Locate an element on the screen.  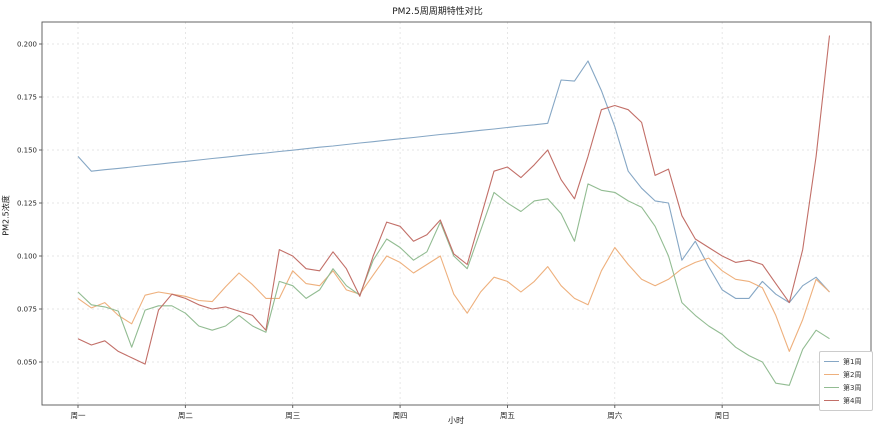
y-tick-label: 0.125 is located at coordinates (27, 204).